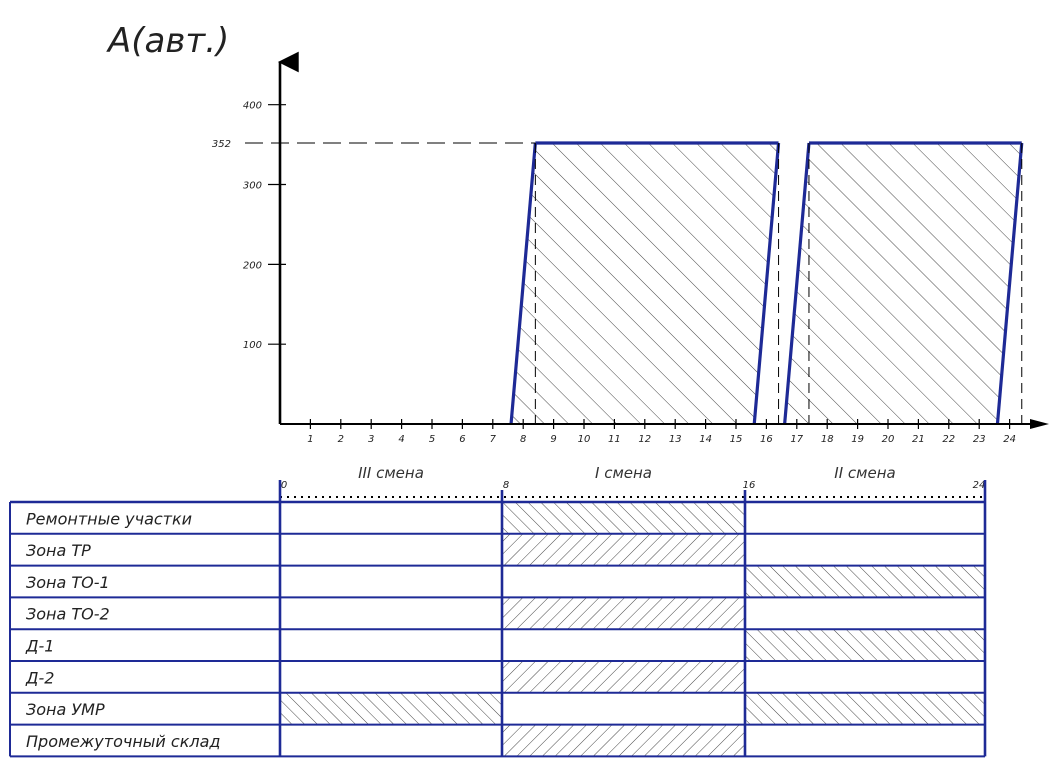 The width and height of the screenshot is (1049, 758). I want to click on x-tick-label: 12, so click(644, 439).